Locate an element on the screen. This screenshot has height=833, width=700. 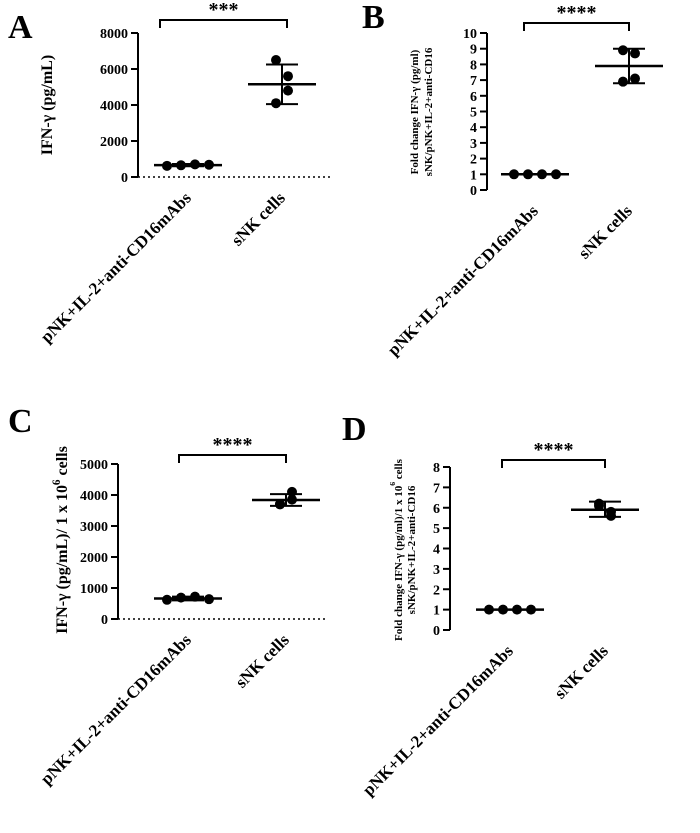
y-axis-title: IFN-γ (pg/mL)/ 1 x 106 cells is located at coordinates (61, 540).